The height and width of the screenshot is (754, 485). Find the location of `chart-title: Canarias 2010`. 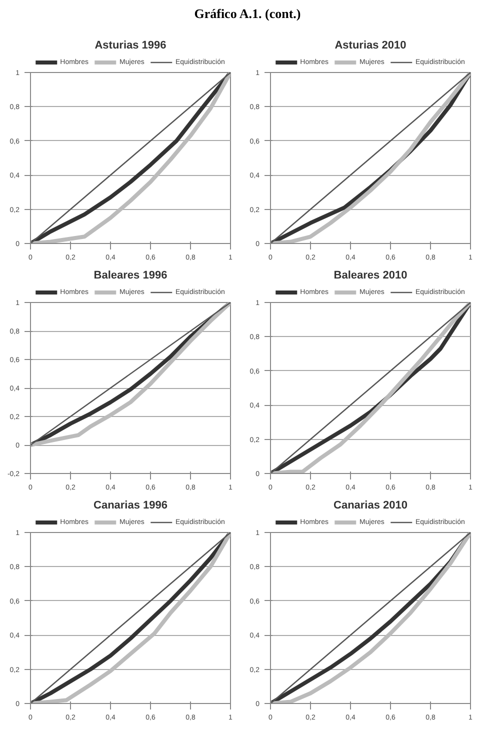

chart-title: Canarias 2010 is located at coordinates (371, 506).